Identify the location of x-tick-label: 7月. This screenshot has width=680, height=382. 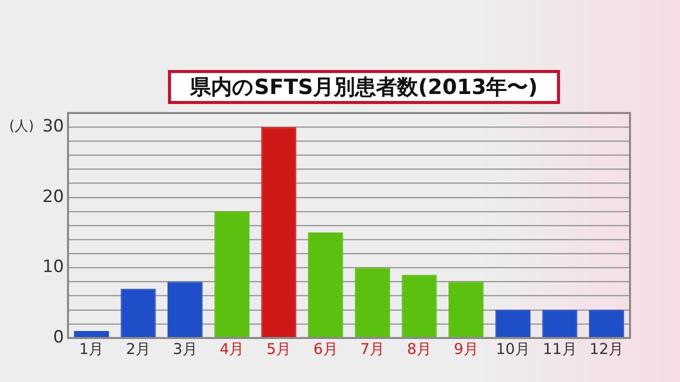
(372, 349).